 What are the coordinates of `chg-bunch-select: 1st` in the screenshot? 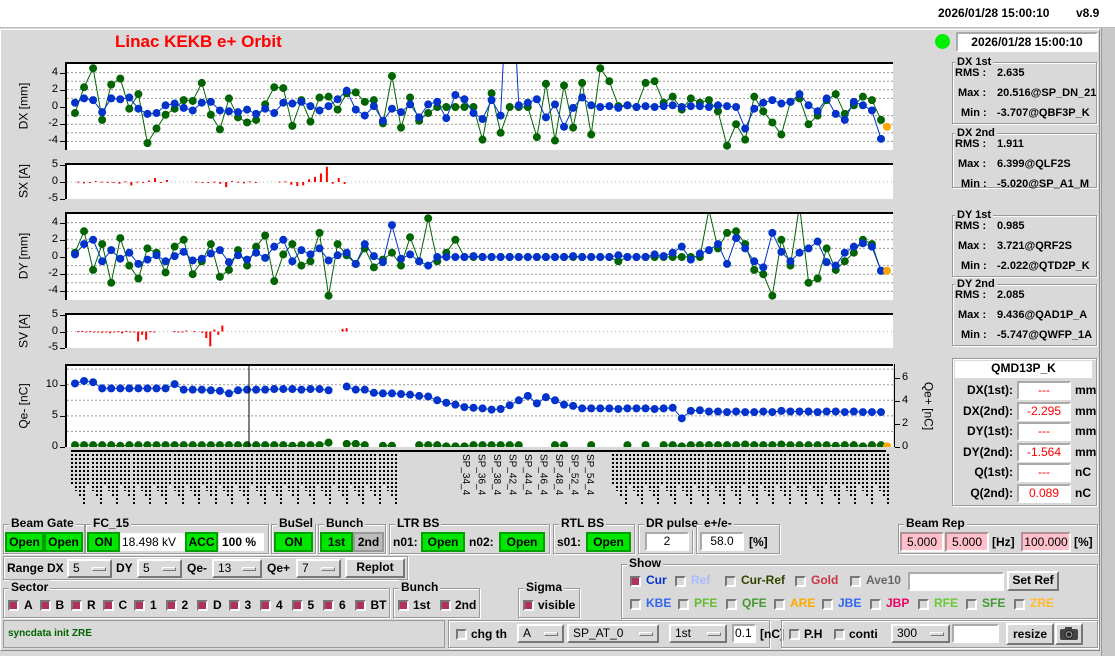 It's located at (698, 633).